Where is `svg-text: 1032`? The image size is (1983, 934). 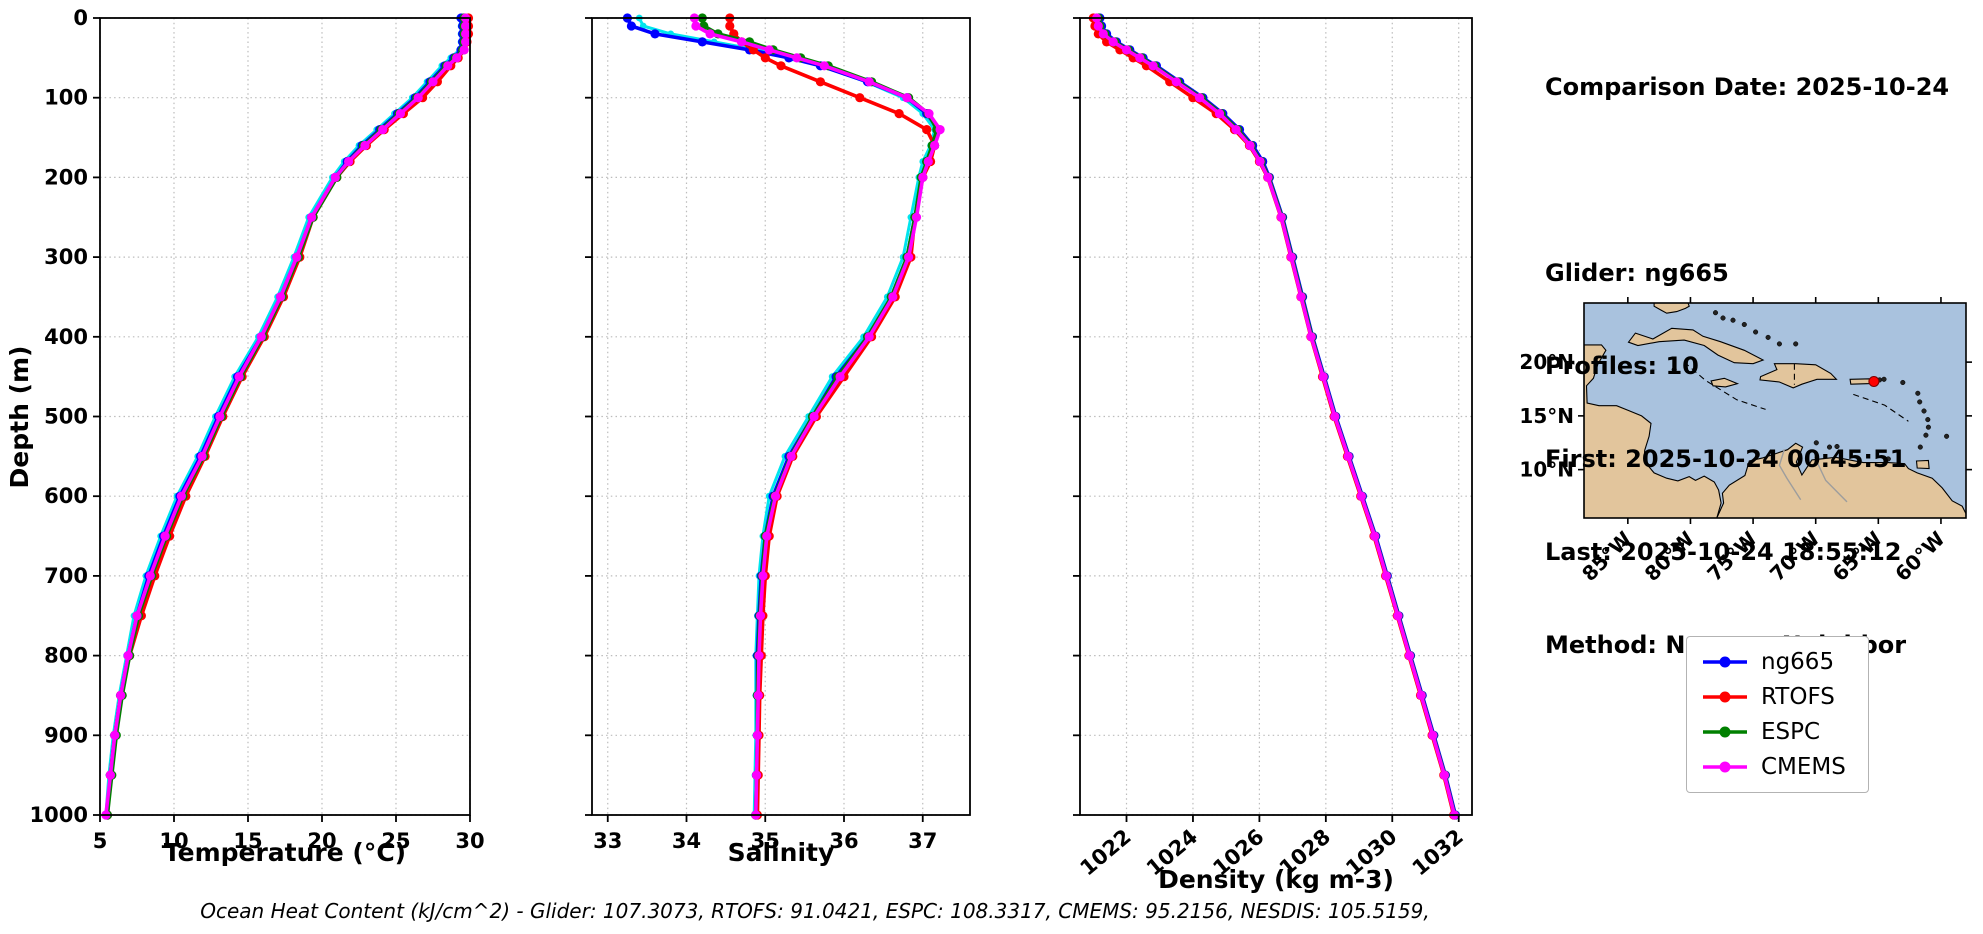
svg-text: 1032 is located at coordinates (1438, 852).